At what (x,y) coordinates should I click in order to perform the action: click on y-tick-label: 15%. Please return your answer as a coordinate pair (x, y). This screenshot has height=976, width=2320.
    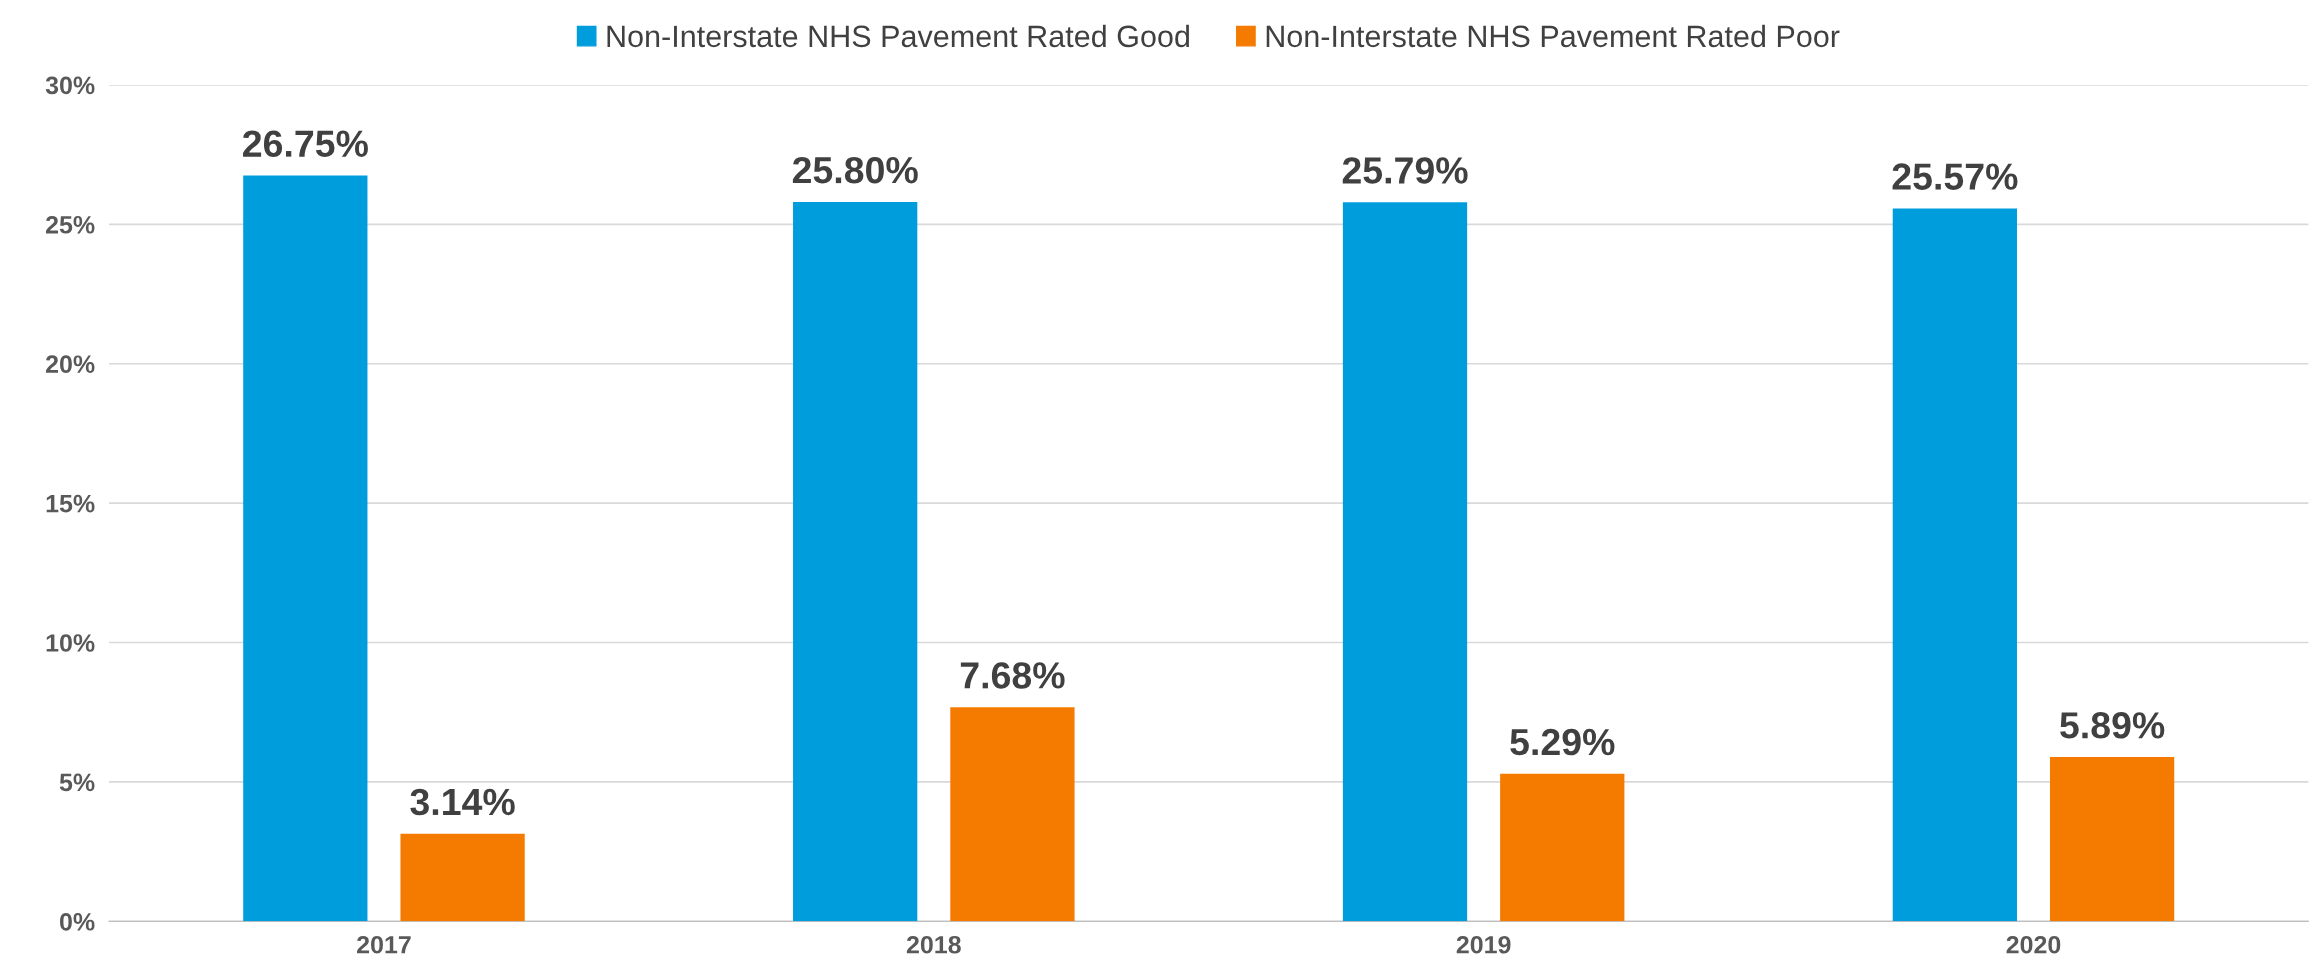
    Looking at the image, I should click on (70, 503).